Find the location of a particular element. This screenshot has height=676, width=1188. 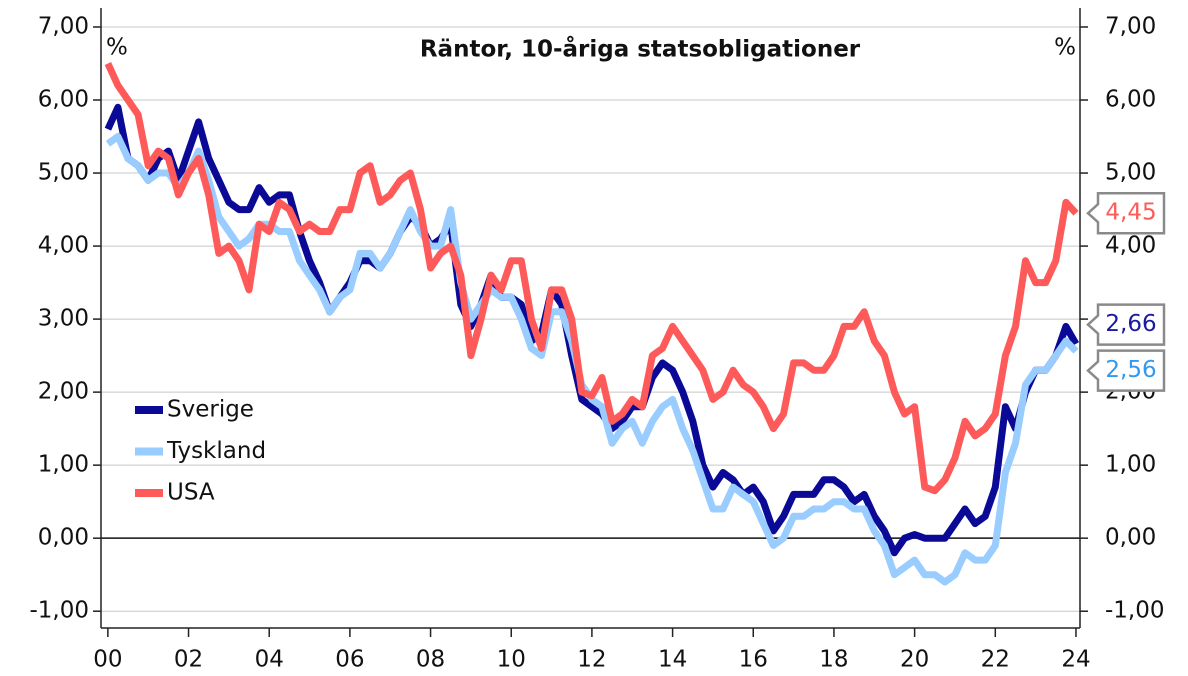

x-tick-label: 24 is located at coordinates (1075, 660).